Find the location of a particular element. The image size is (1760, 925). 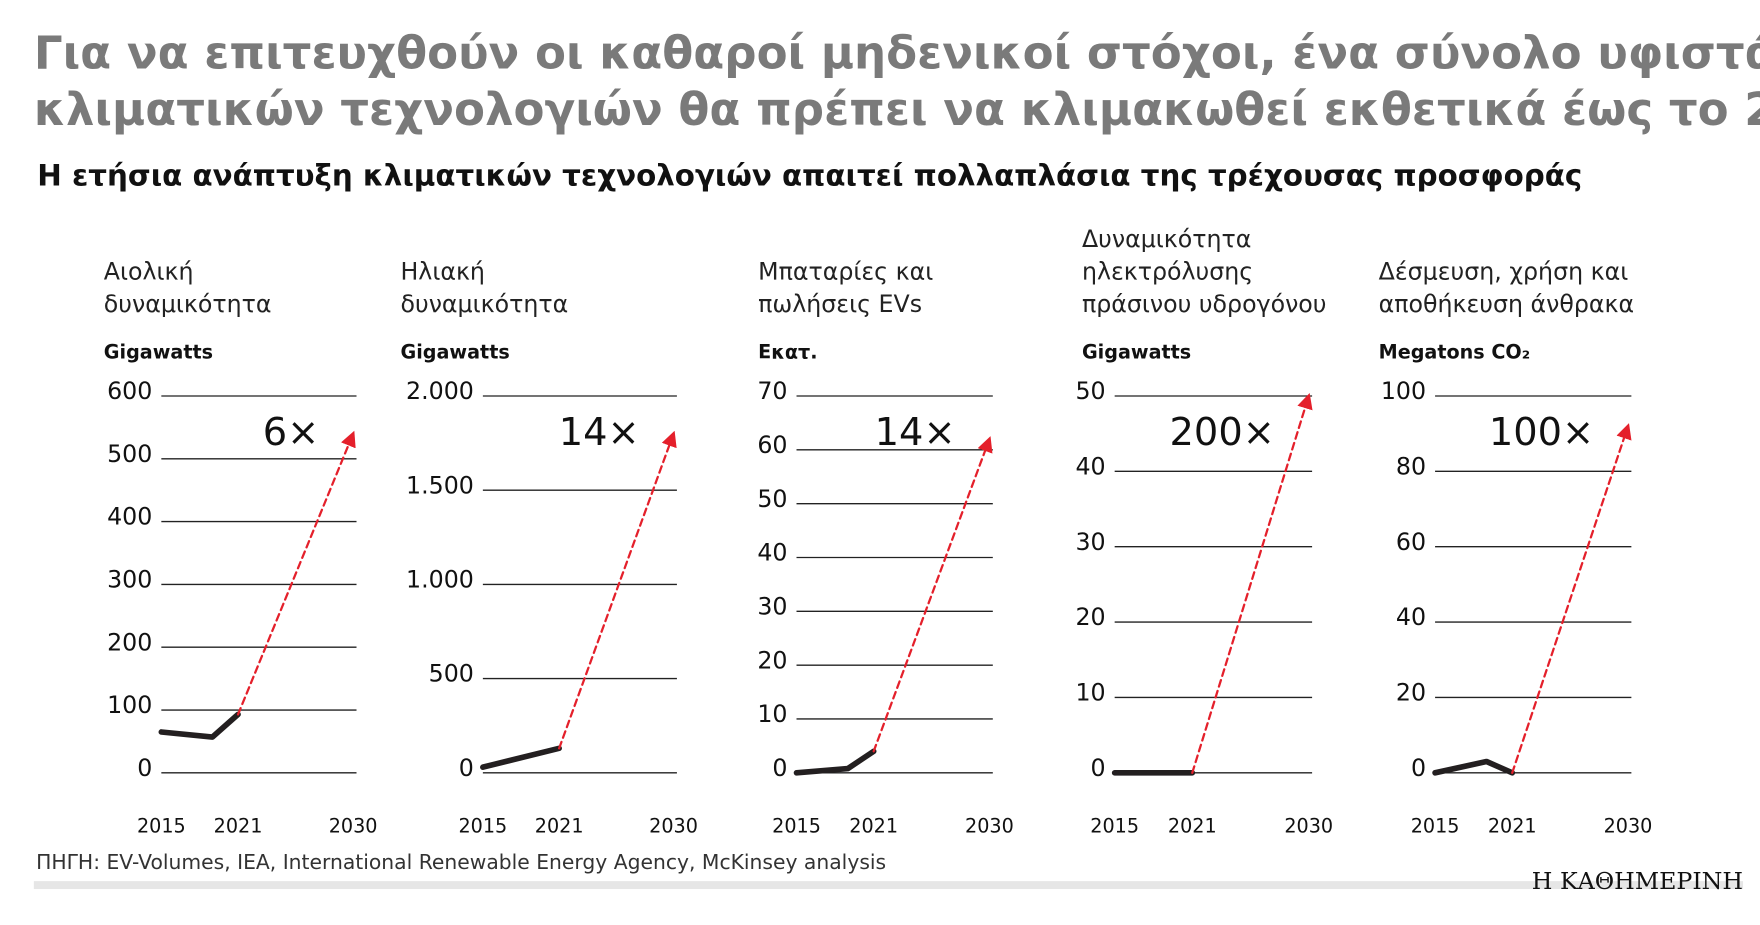

y-tick-label: 2.000 is located at coordinates (440, 391).